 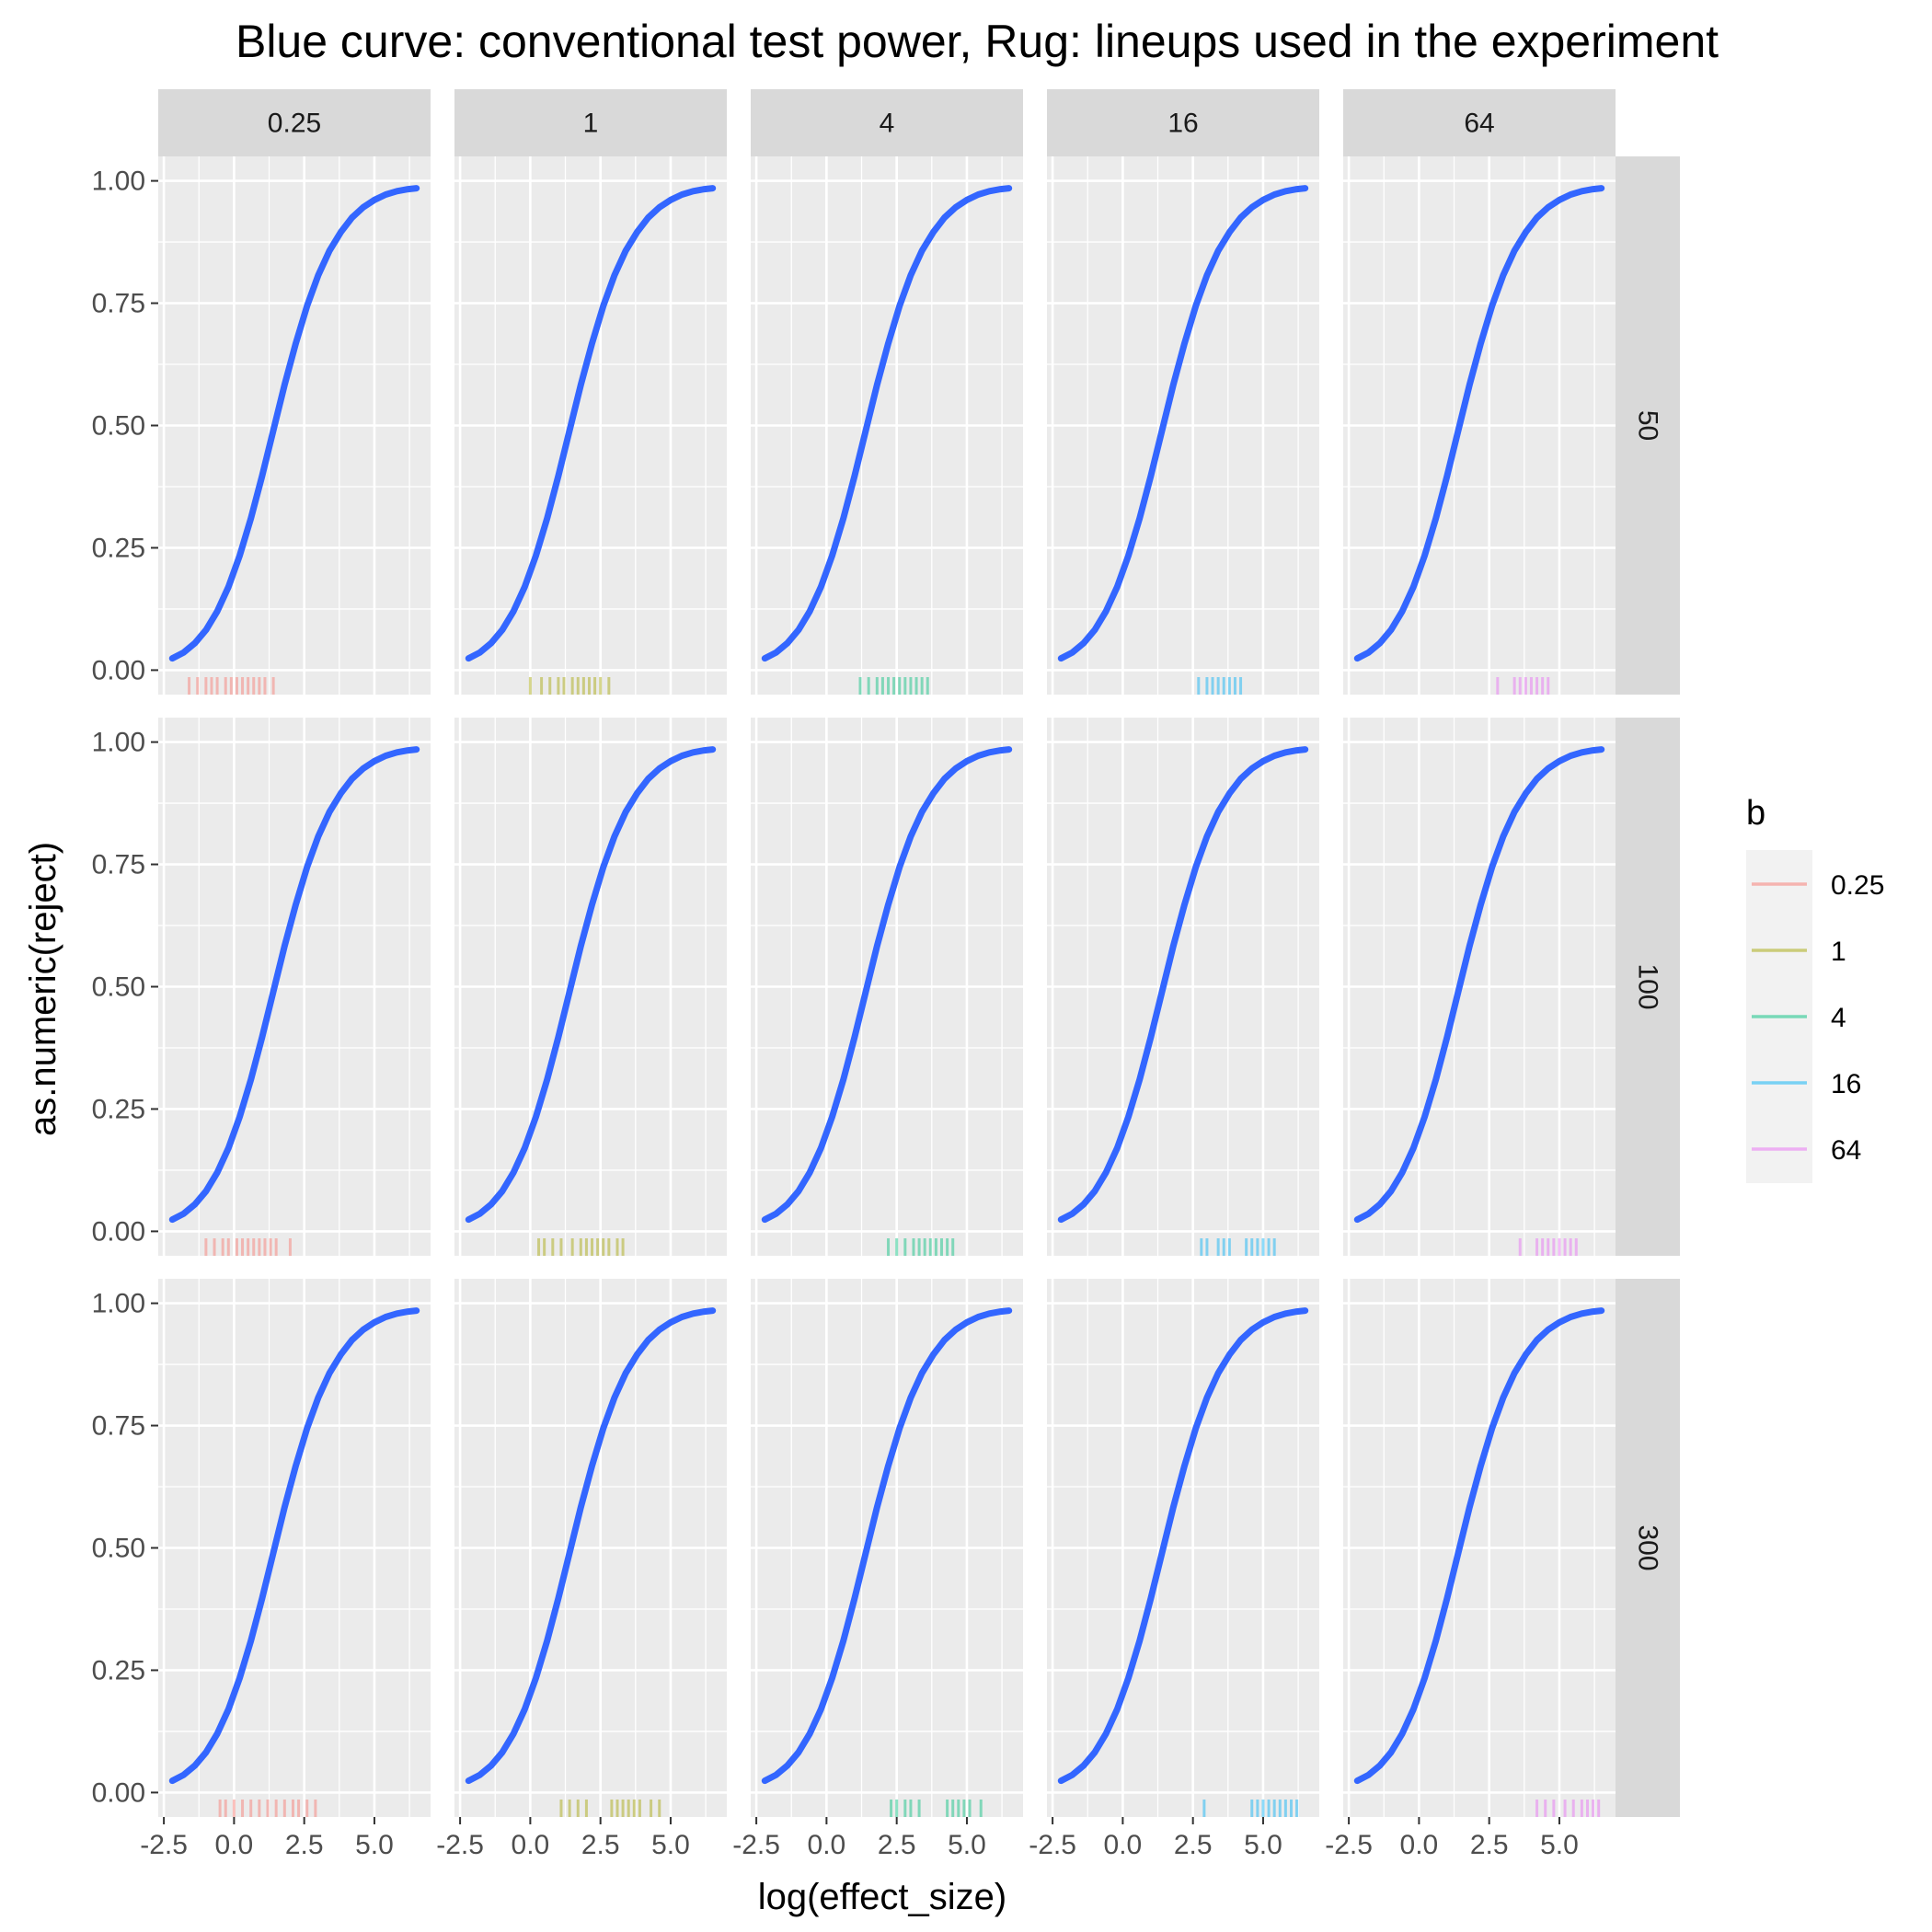 What do you see at coordinates (43, 989) in the screenshot?
I see `y-axis-title: as.numeric(reject)` at bounding box center [43, 989].